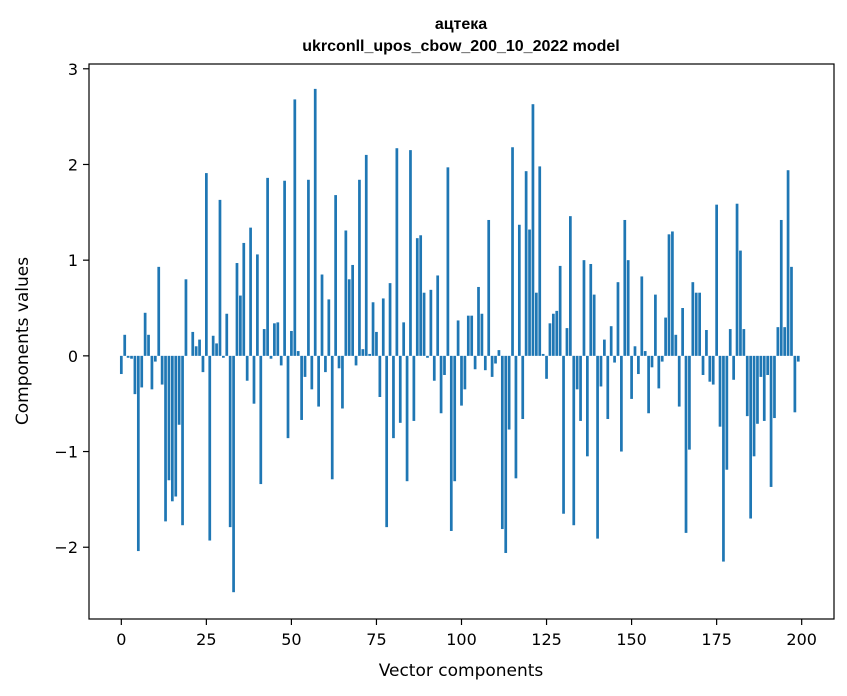 The height and width of the screenshot is (696, 847). I want to click on x-tick-label: 75, so click(376, 639).